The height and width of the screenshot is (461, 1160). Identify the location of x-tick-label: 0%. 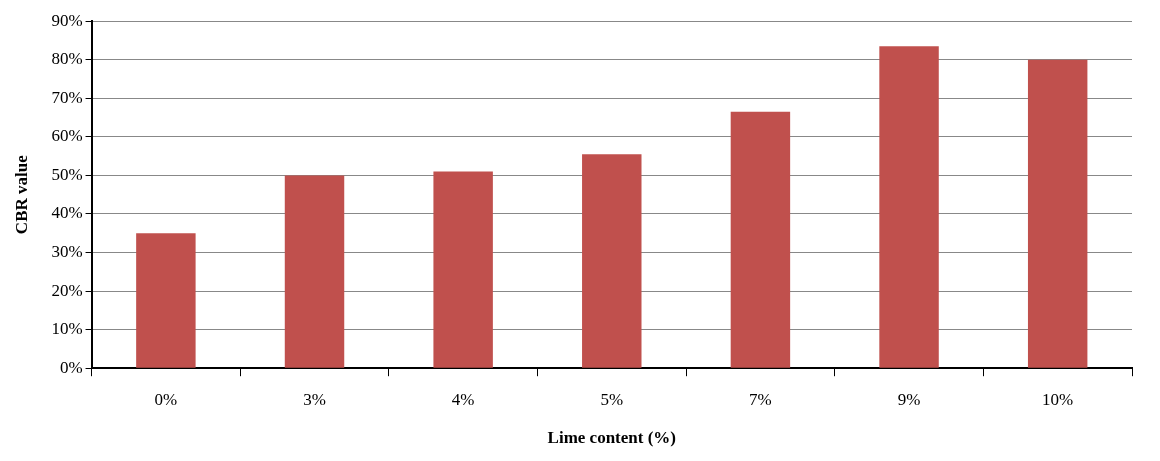
(166, 399).